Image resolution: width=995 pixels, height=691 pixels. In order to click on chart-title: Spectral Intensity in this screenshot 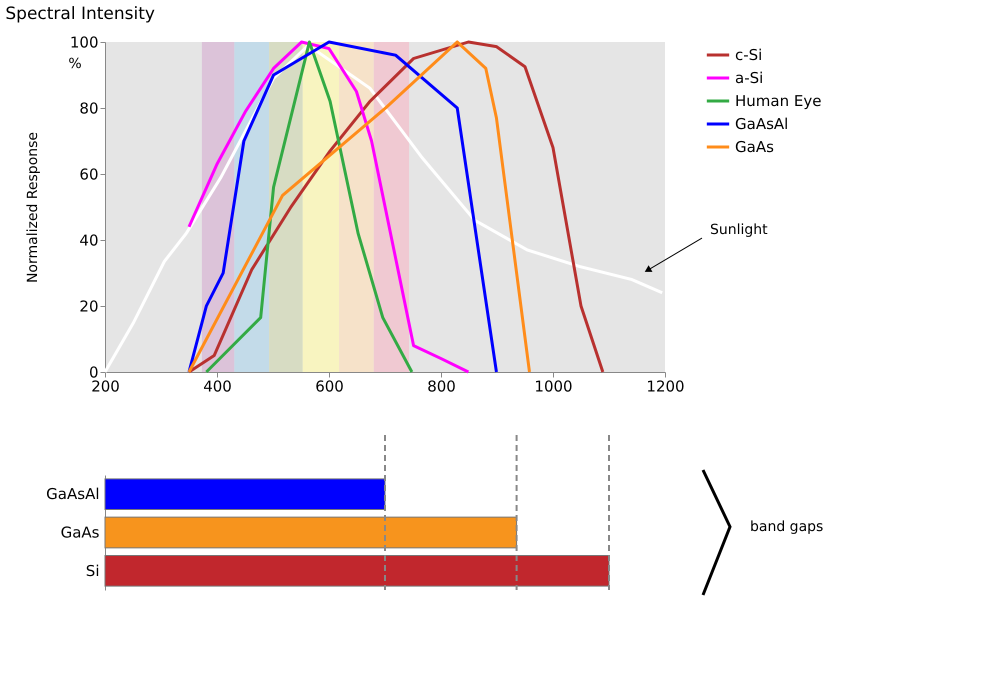, I will do `click(80, 14)`.